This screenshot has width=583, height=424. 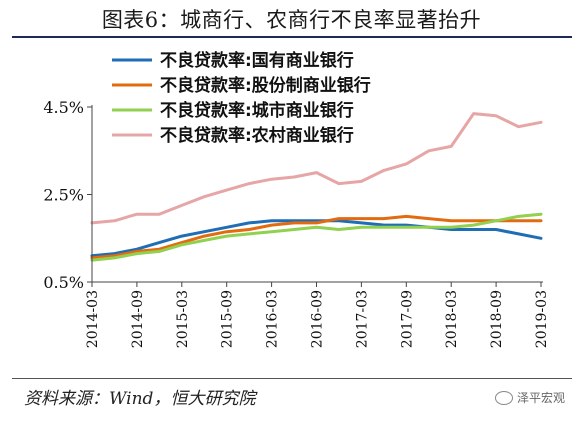 What do you see at coordinates (291, 20) in the screenshot?
I see `chart-title: 图表6：城商行、农商行不良率显著抬升` at bounding box center [291, 20].